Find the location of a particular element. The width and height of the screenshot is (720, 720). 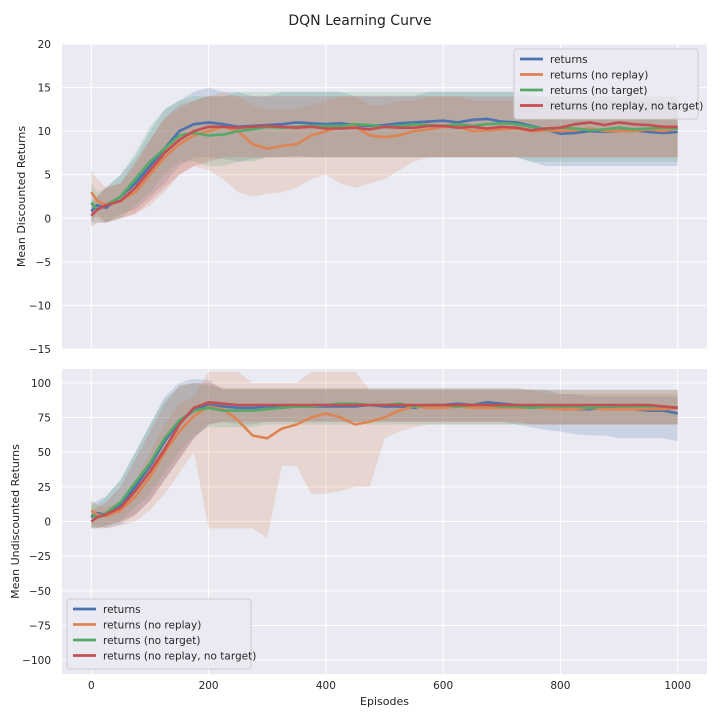

chart0-legend-label-2: returns (no target) is located at coordinates (598, 91).